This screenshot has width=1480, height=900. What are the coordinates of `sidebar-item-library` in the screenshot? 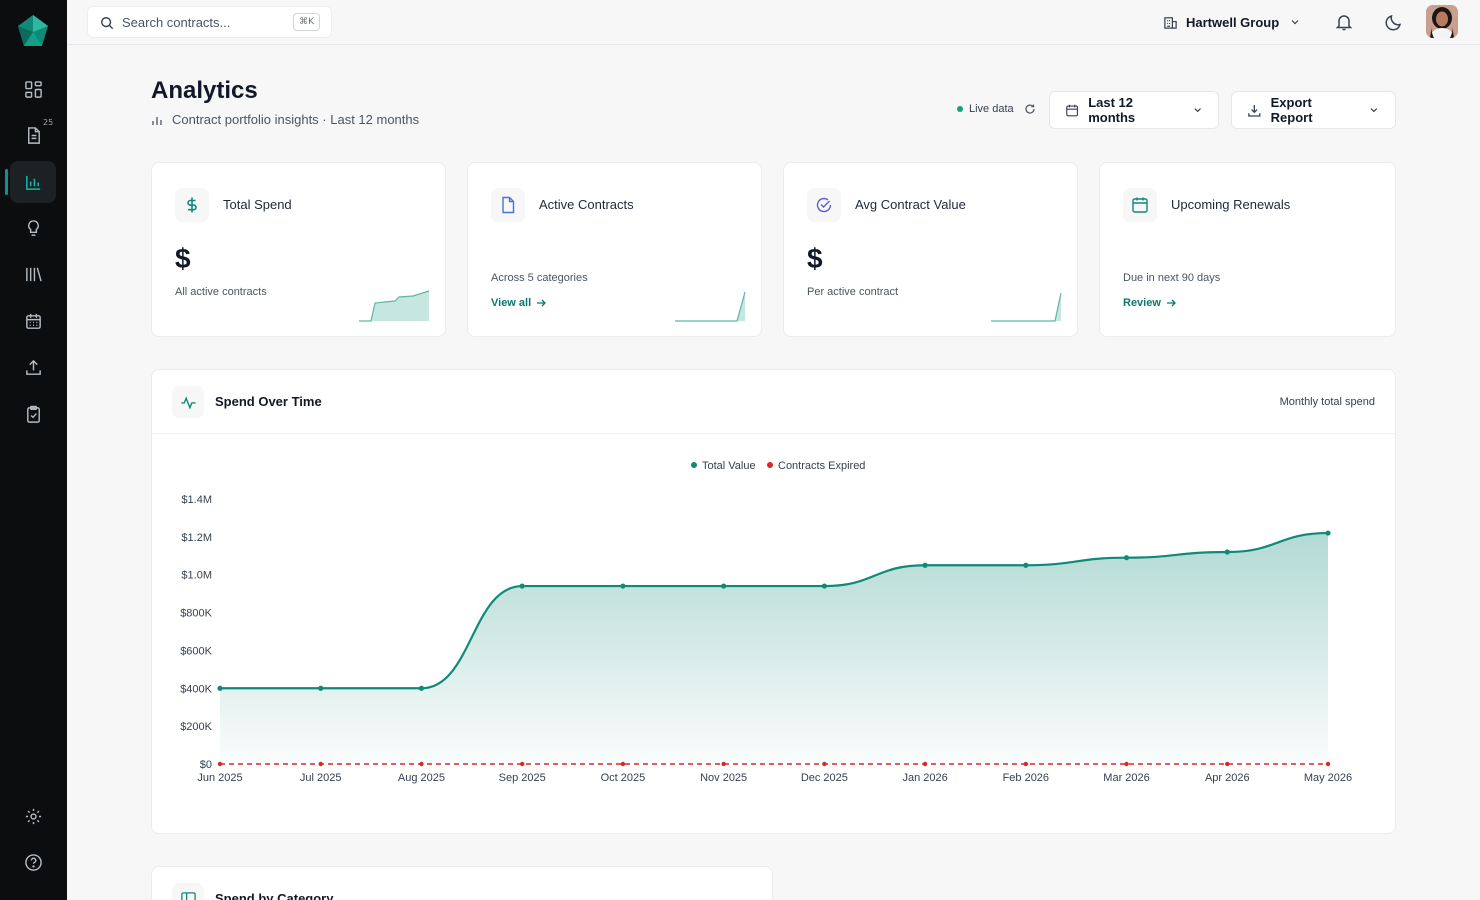 It's located at (33, 274).